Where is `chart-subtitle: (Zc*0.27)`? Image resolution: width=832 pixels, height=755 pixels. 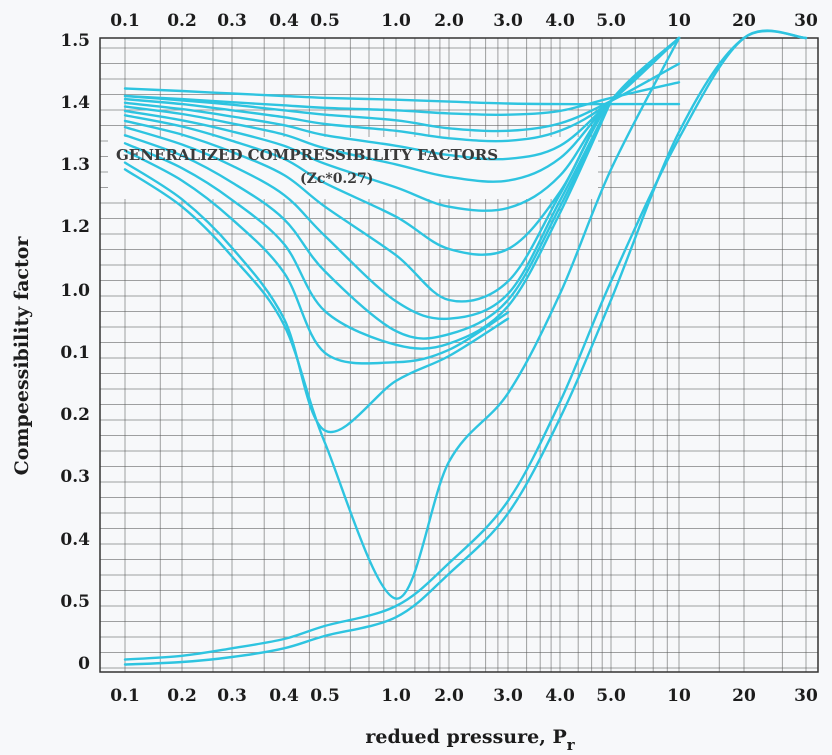 chart-subtitle: (Zc*0.27) is located at coordinates (336, 179).